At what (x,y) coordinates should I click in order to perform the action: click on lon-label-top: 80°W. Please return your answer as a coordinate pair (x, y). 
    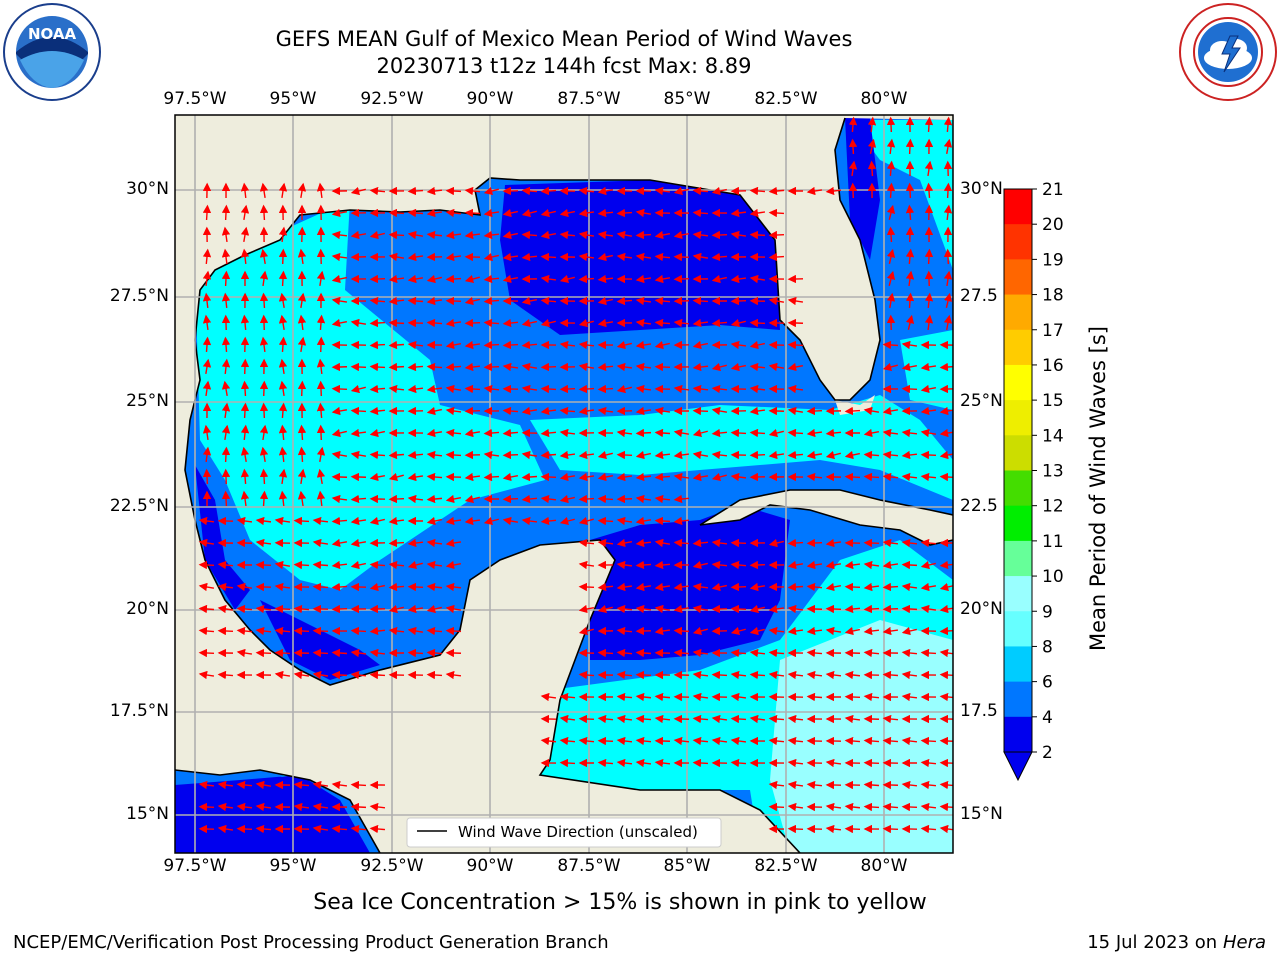
    Looking at the image, I should click on (884, 99).